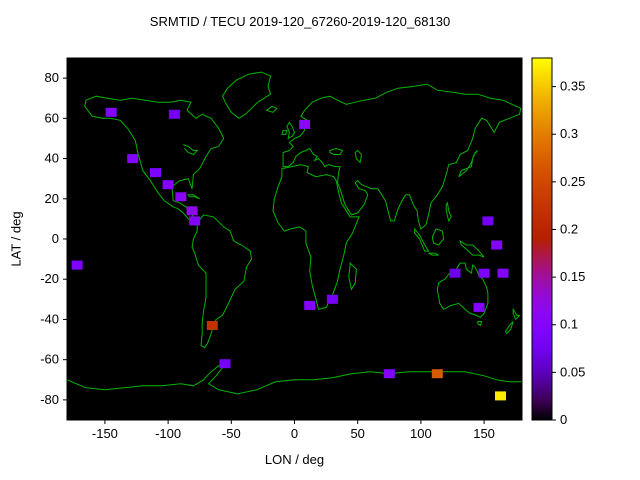 This screenshot has width=640, height=480. Describe the element at coordinates (421, 433) in the screenshot. I see `x-tick-label: 100` at that location.